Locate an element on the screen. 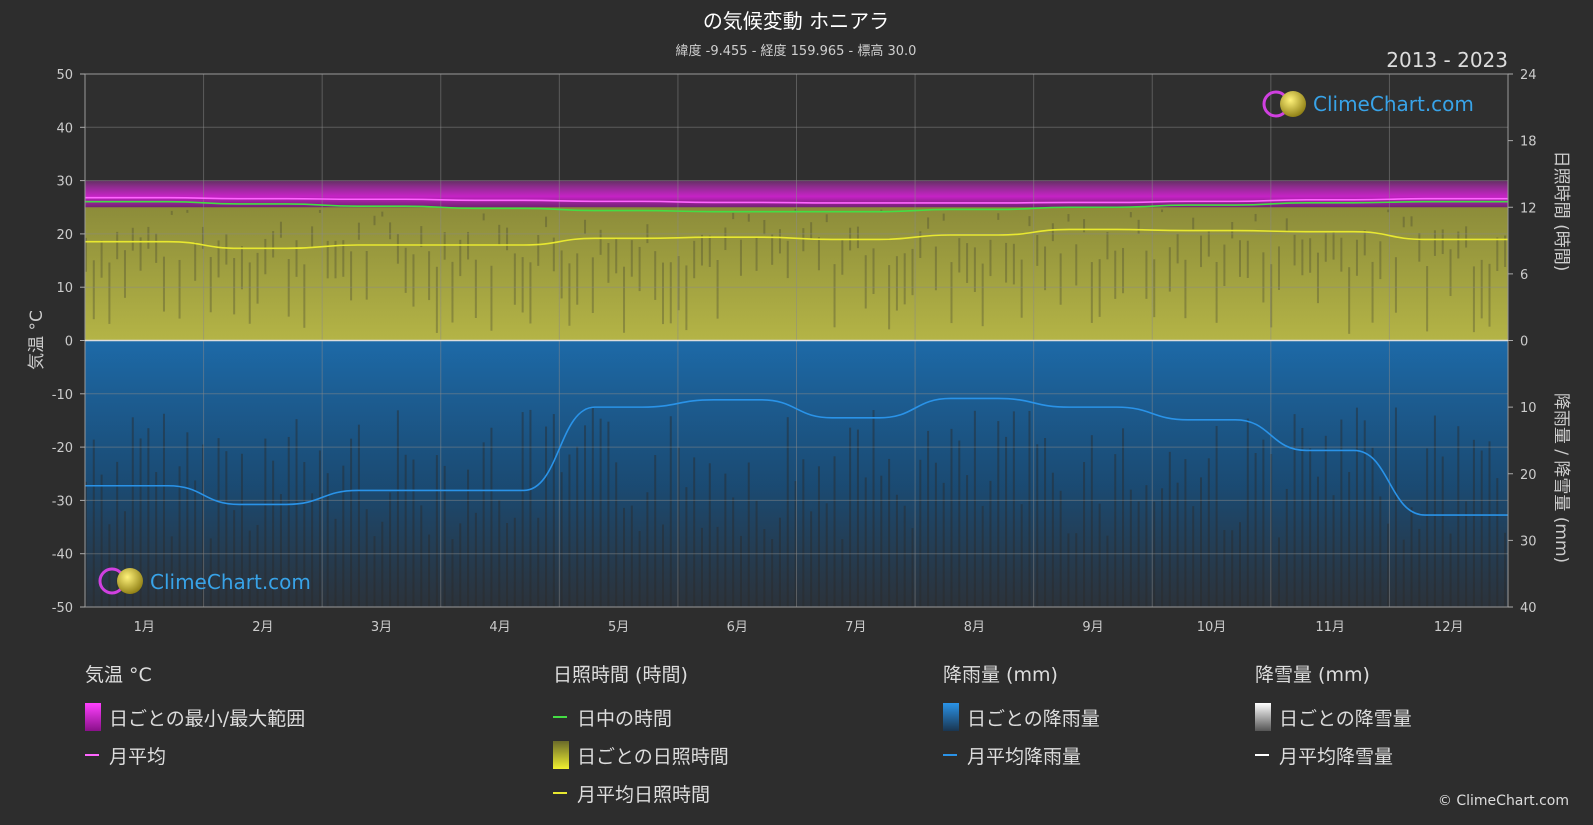 The image size is (1593, 825). copyright: © ClimeChart.com is located at coordinates (1503, 801).